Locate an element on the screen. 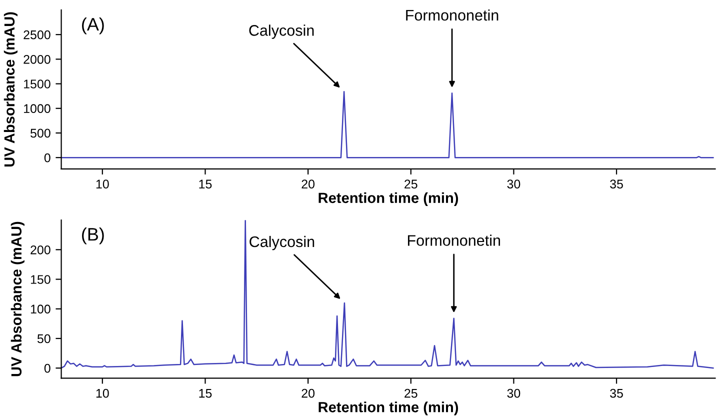 This screenshot has height=416, width=721. y-tick-label: 1500 is located at coordinates (37, 84).